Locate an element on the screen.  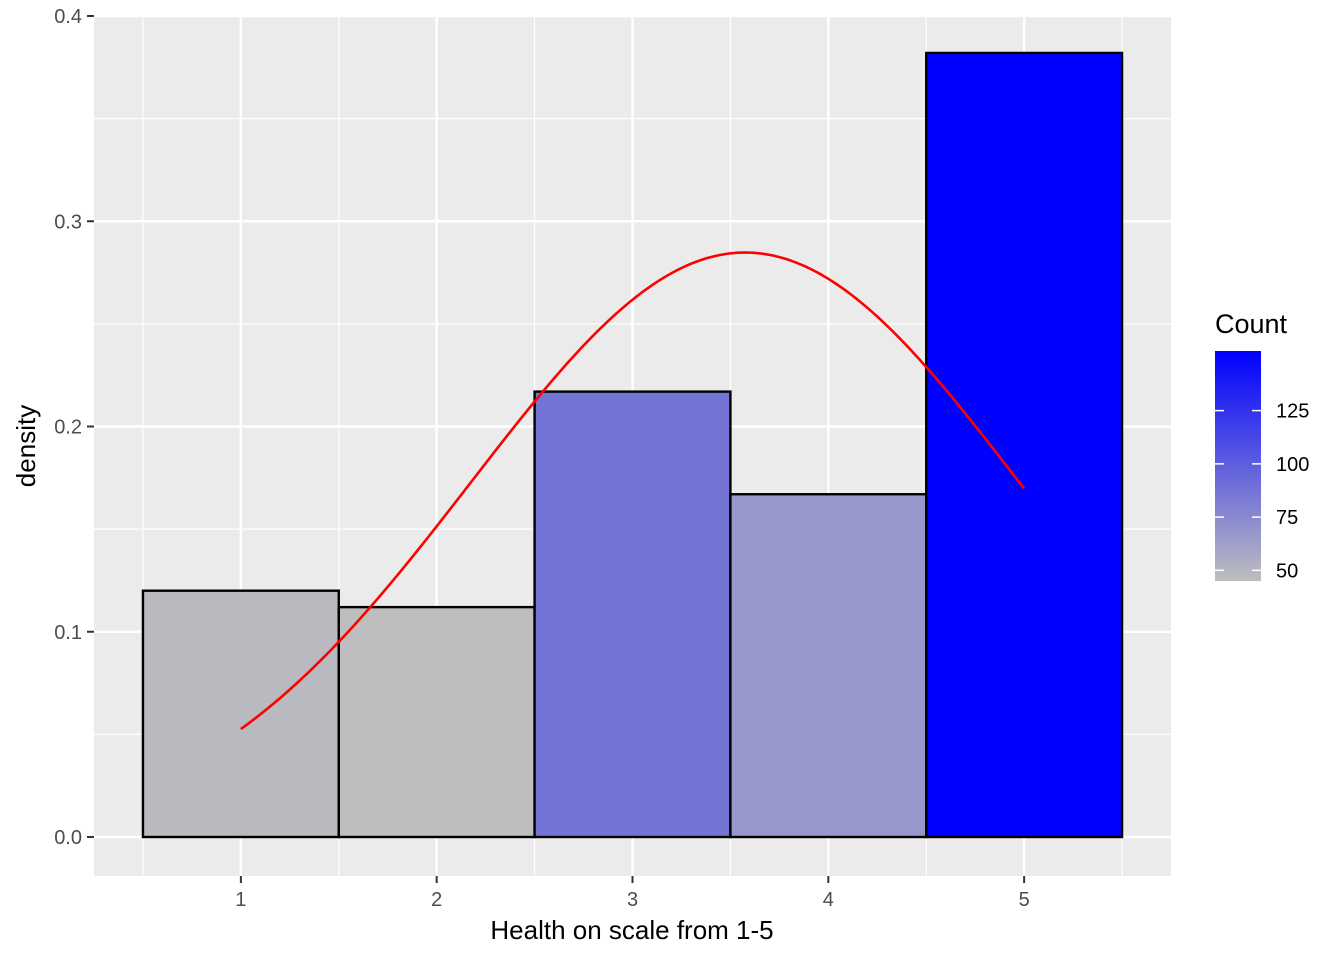
y-axis-title: density is located at coordinates (26, 446).